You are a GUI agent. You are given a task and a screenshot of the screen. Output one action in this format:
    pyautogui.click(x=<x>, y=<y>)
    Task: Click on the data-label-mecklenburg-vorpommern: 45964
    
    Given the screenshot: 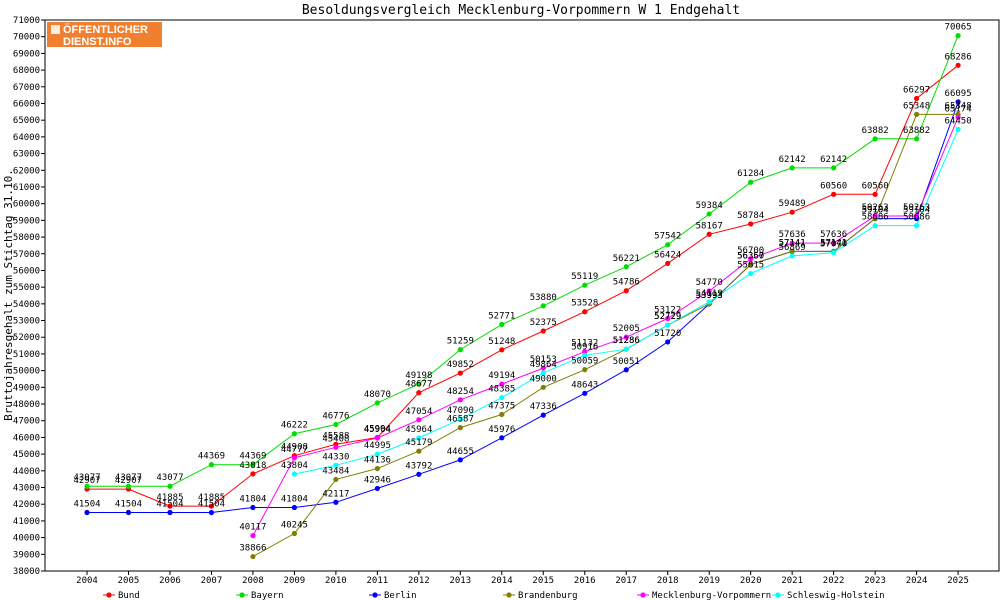 What is the action you would take?
    pyautogui.click(x=377, y=430)
    